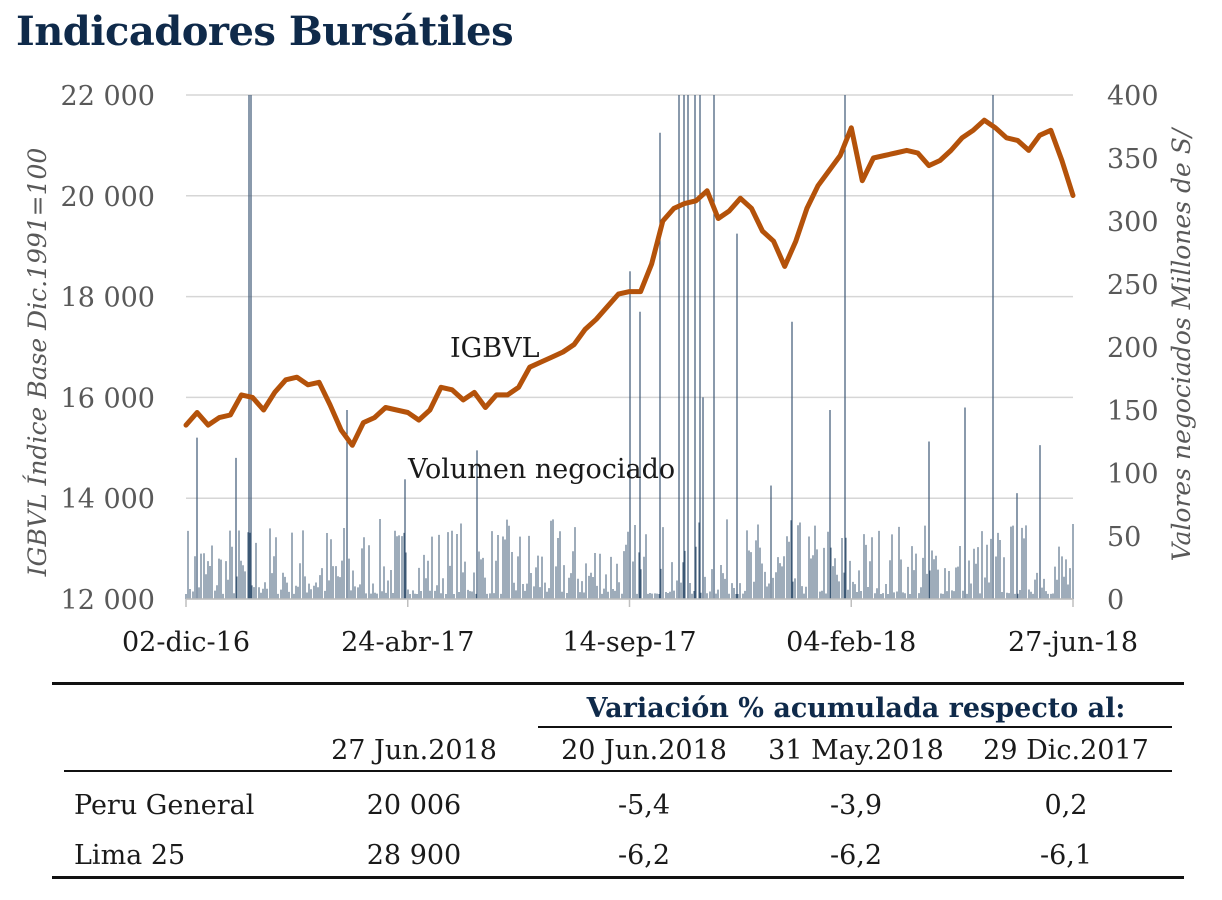  I want to click on variation-header: Variación % acumulada respecto al:, so click(856, 708).